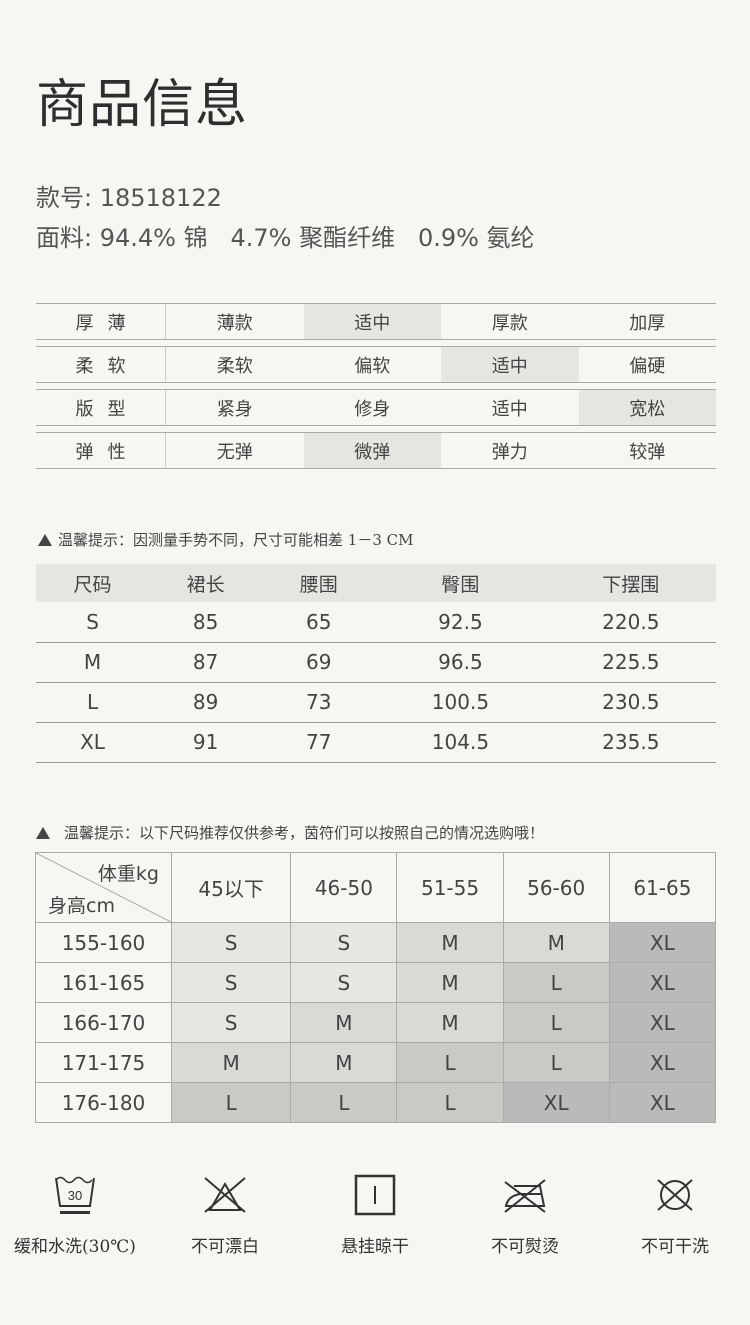 The image size is (750, 1325). What do you see at coordinates (460, 742) in the screenshot?
I see `table-cell: 104.5` at bounding box center [460, 742].